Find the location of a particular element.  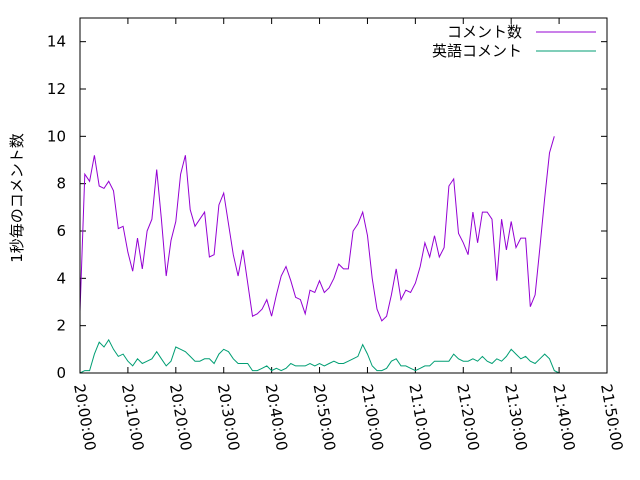

y-tick-label: 4 is located at coordinates (61, 278).